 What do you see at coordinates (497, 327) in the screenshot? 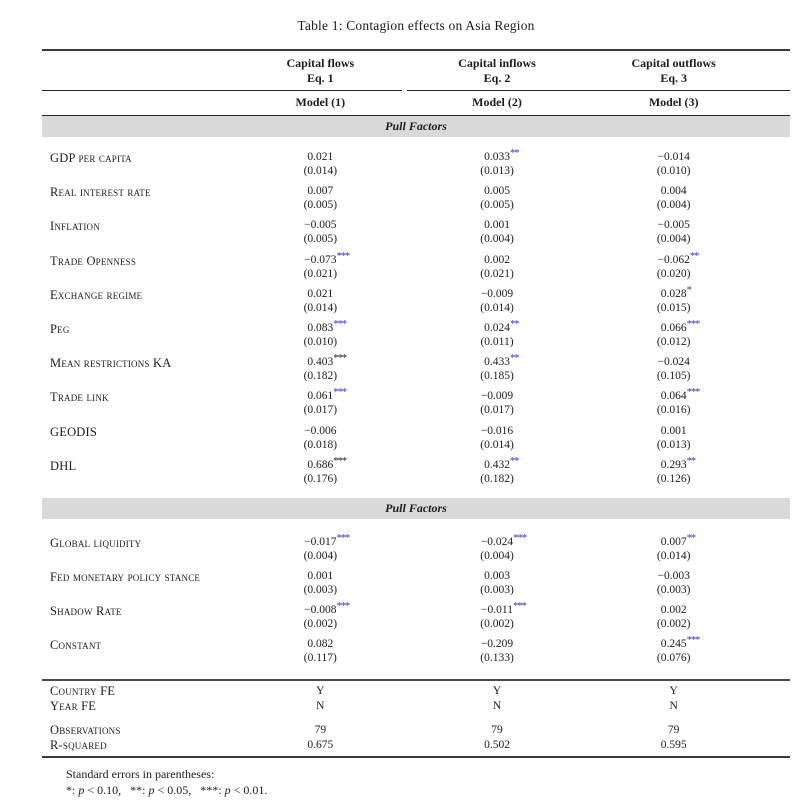
I see `coefficient-line: 0.024 **` at bounding box center [497, 327].